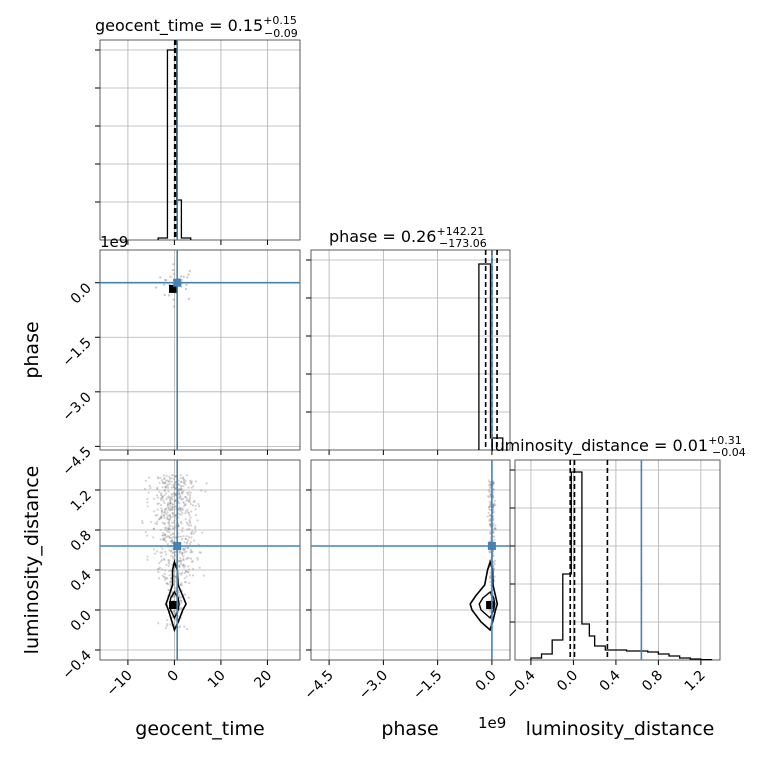 This screenshot has height=760, width=760. What do you see at coordinates (486, 681) in the screenshot?
I see `x-tick-label-phase: 0.0` at bounding box center [486, 681].